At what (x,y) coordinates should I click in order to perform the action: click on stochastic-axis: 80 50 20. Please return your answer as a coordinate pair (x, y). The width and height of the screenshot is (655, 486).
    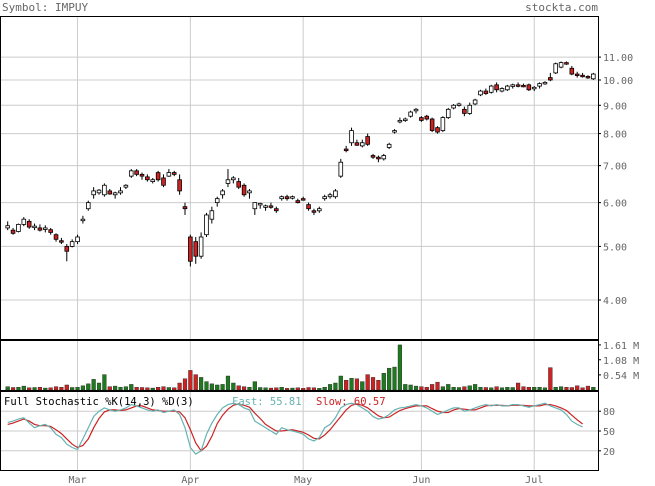
    Looking at the image, I should click on (606, 432).